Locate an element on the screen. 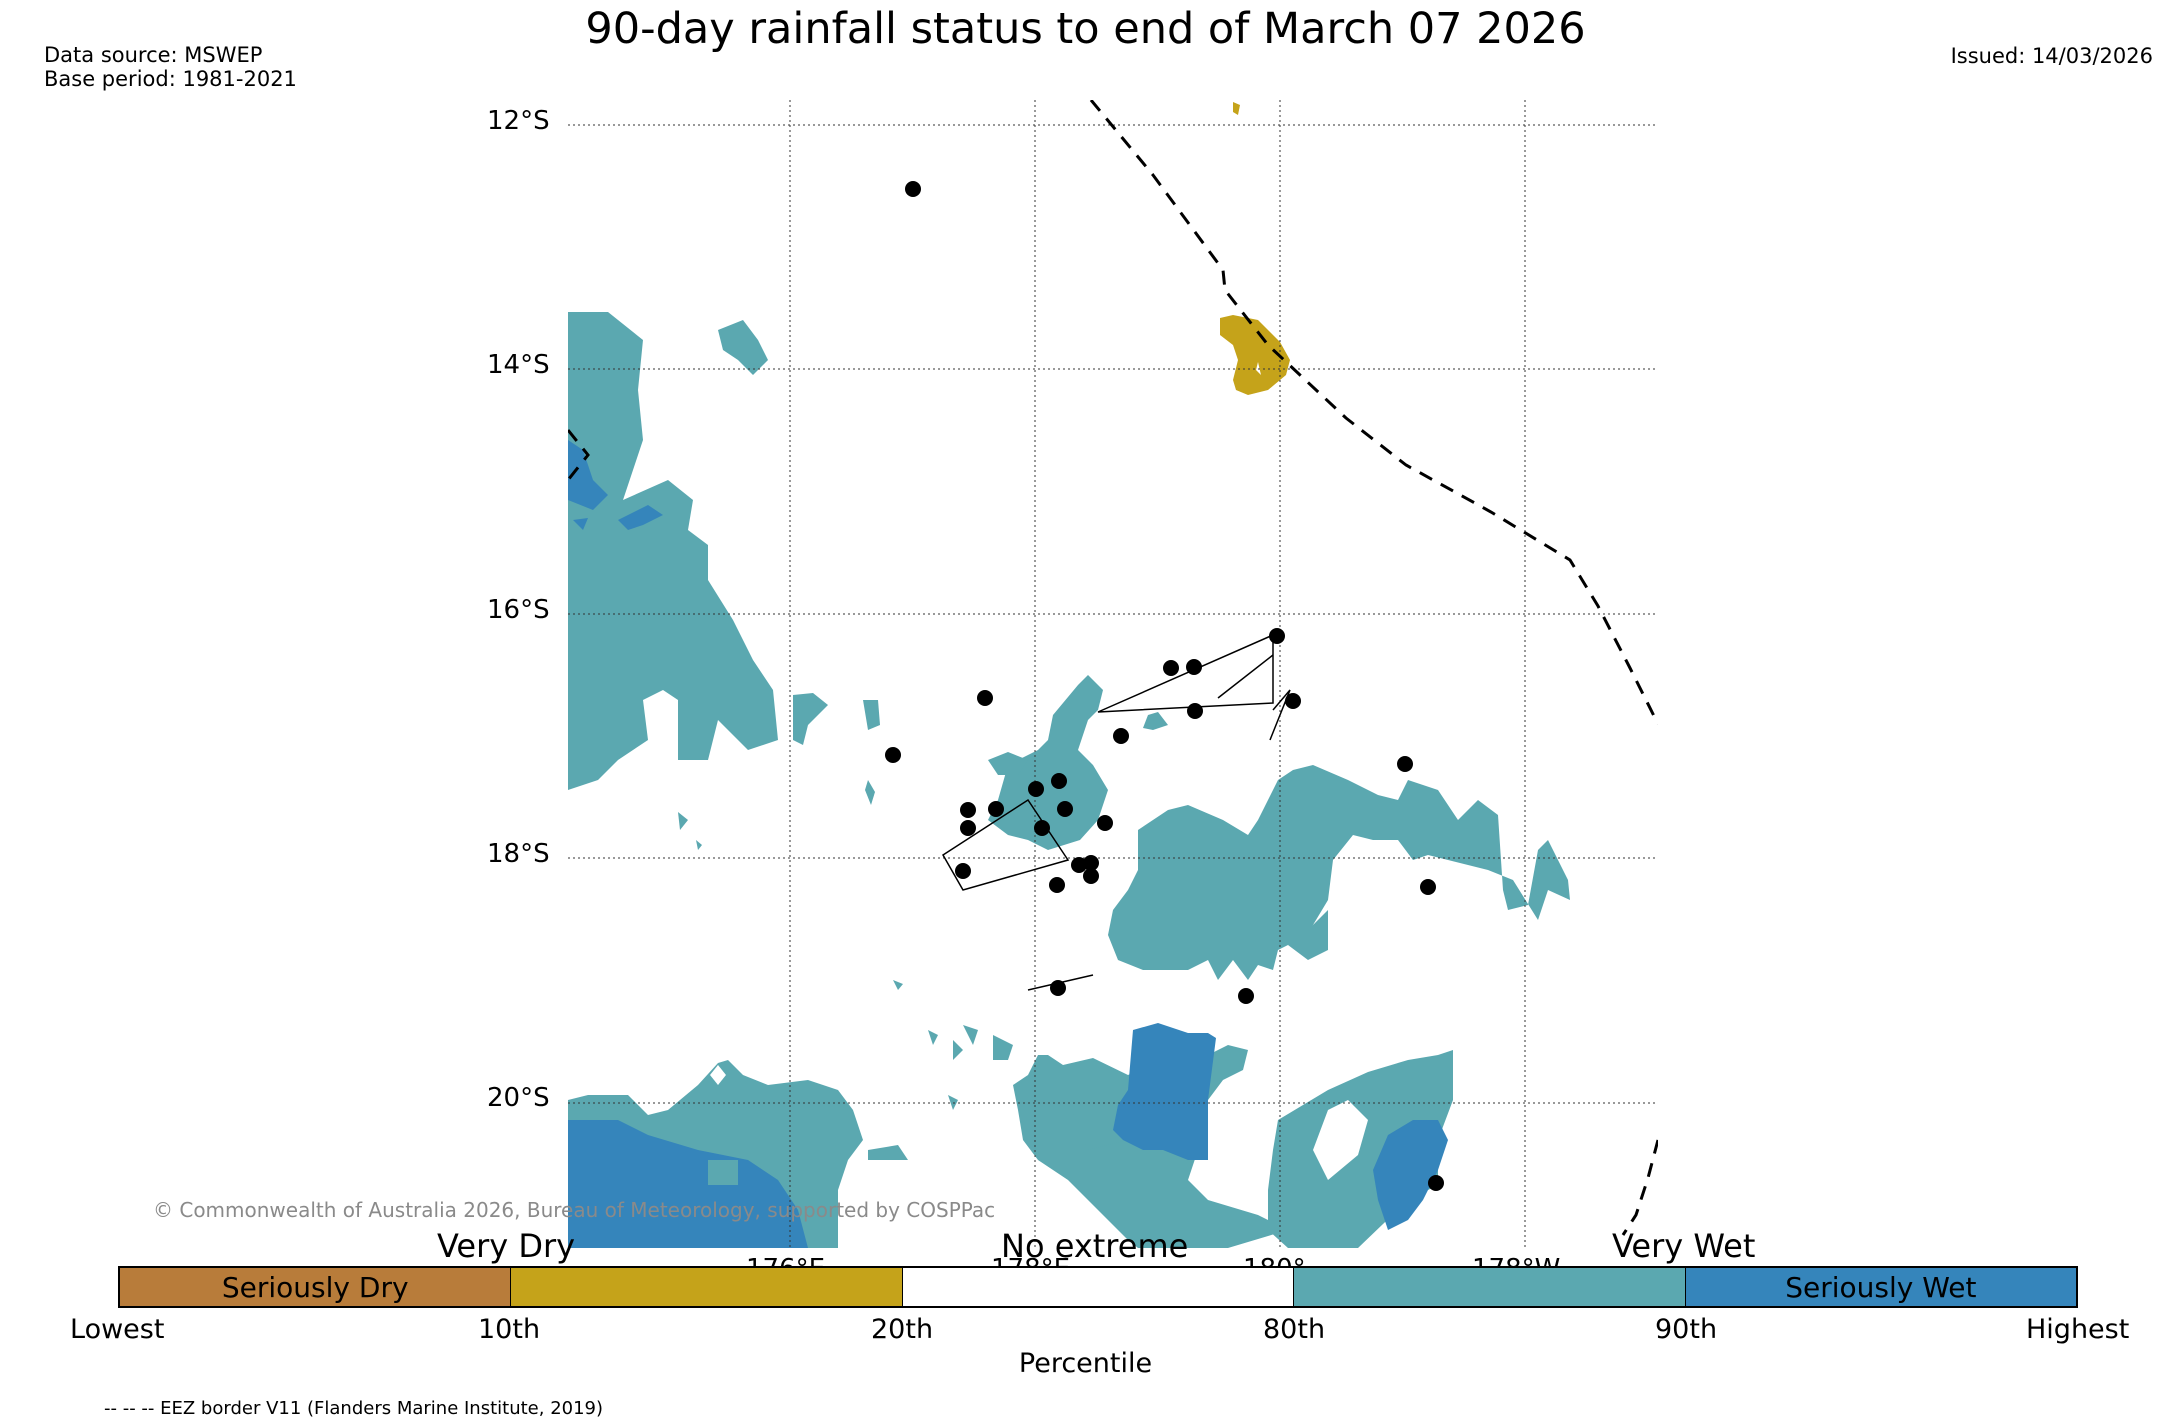 The width and height of the screenshot is (2171, 1426). percentile-colorbar: Seriously Dry Seriously Wet is located at coordinates (1098, 1287).